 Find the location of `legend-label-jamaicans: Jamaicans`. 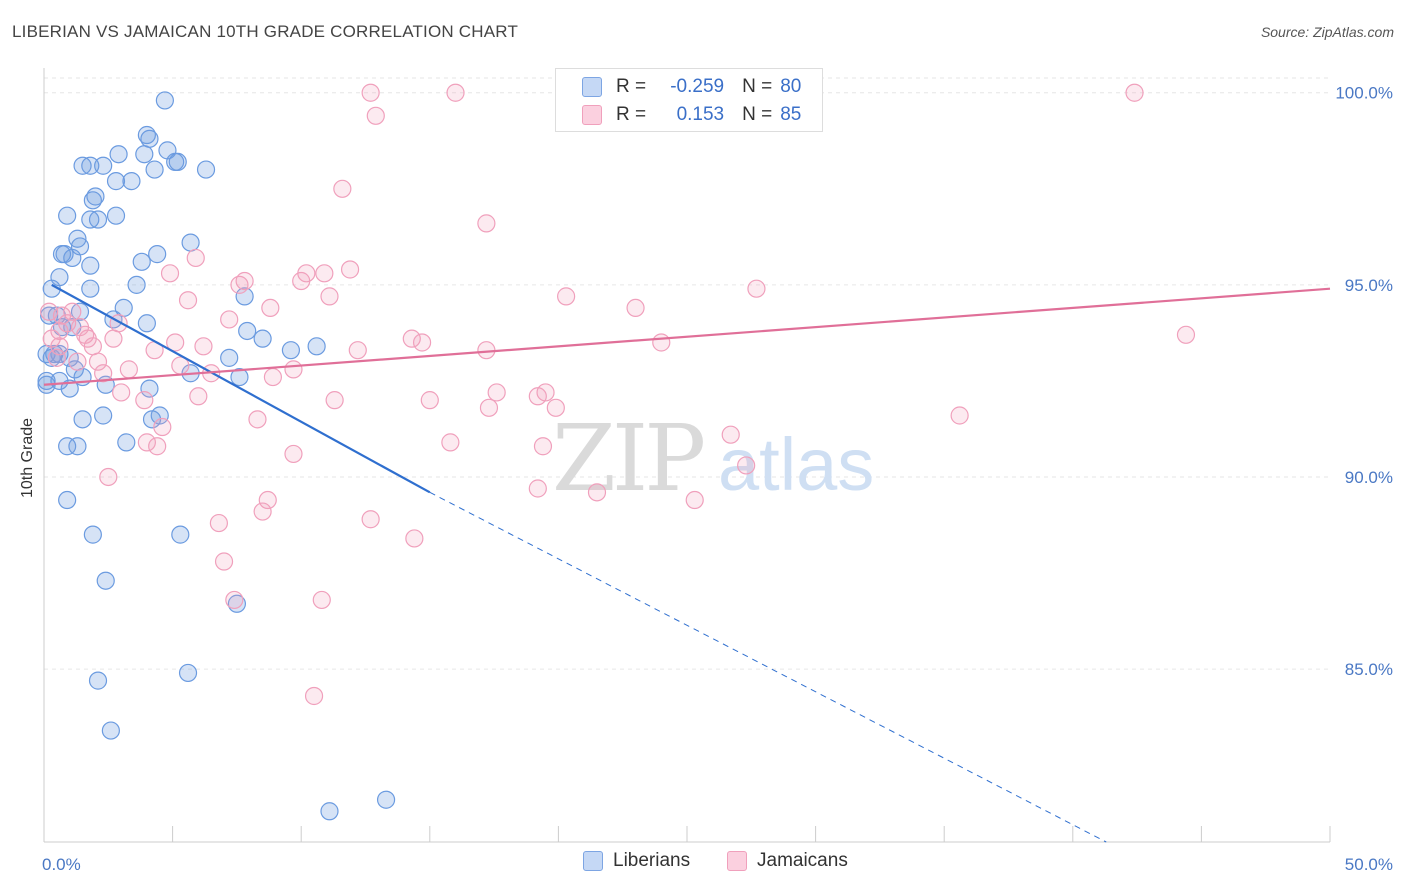

legend-label-jamaicans: Jamaicans is located at coordinates (802, 860).